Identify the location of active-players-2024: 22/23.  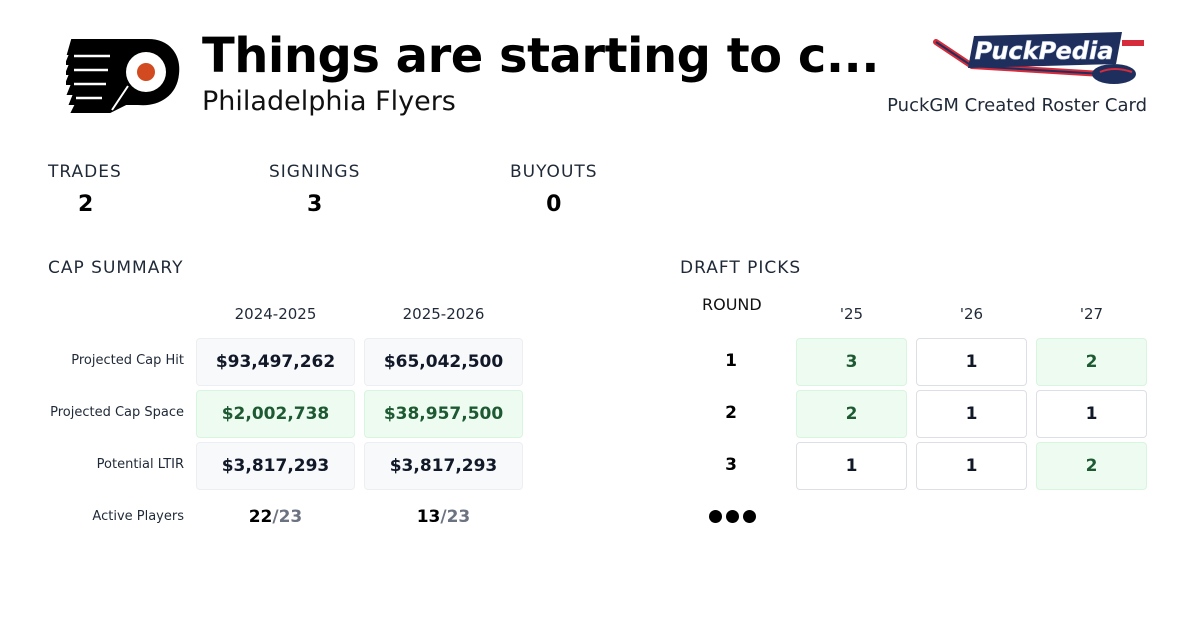
(275, 517).